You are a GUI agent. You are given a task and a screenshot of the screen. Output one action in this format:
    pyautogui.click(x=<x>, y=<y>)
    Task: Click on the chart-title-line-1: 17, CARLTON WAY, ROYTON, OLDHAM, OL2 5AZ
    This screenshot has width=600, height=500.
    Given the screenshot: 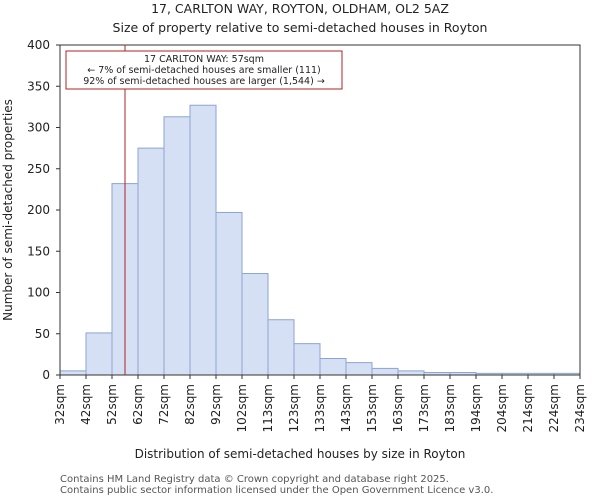 What is the action you would take?
    pyautogui.click(x=300, y=8)
    